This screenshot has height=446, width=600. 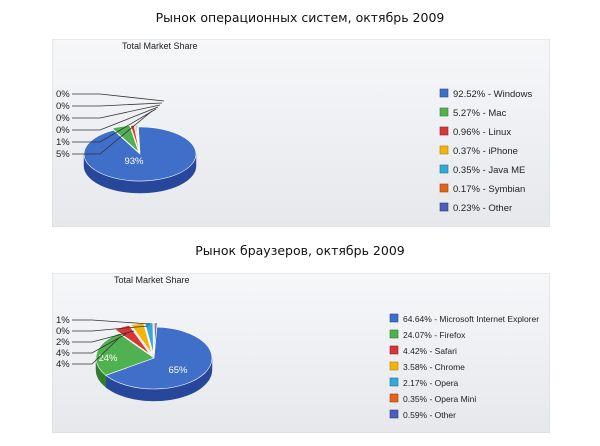 What do you see at coordinates (394, 350) in the screenshot?
I see `legend-swatch-safari` at bounding box center [394, 350].